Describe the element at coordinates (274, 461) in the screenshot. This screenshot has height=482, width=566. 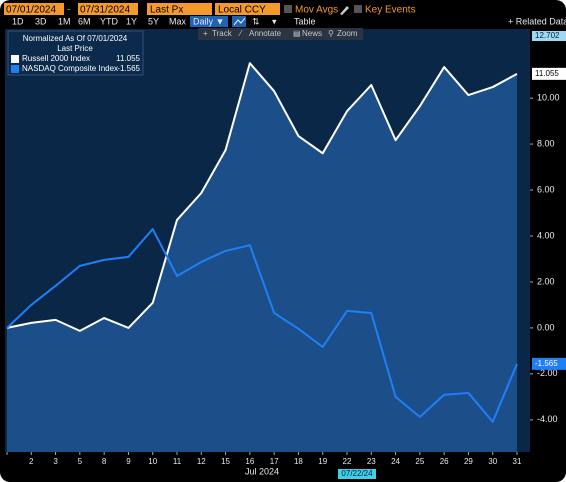
I see `x-tick-label: 17` at that location.